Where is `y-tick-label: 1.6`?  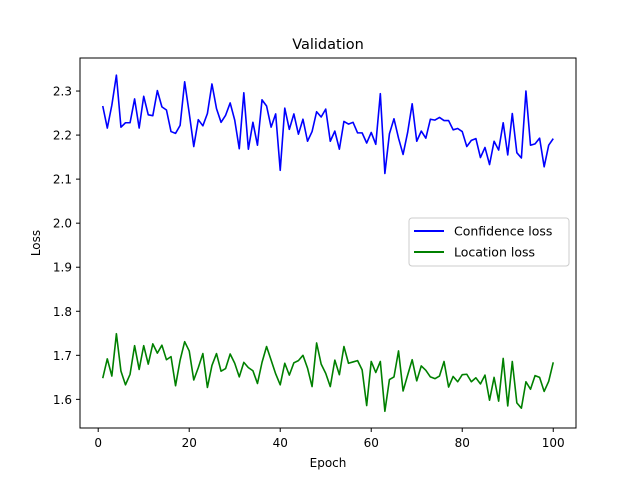 y-tick-label: 1.6 is located at coordinates (62, 400).